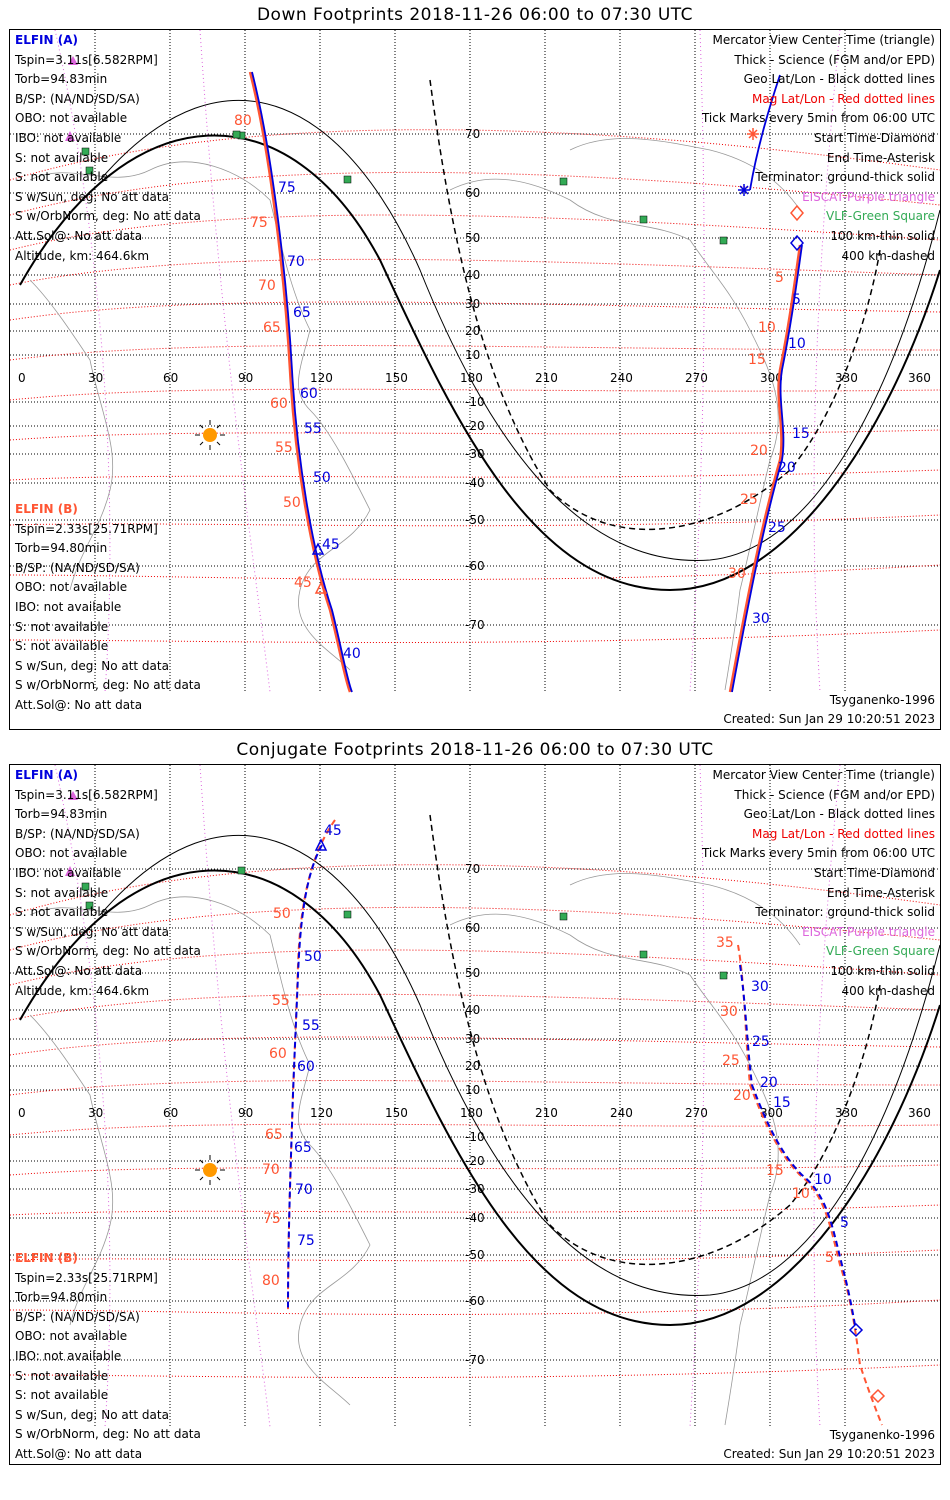  I want to click on model-label: Tsyganenko-1996, so click(882, 700).